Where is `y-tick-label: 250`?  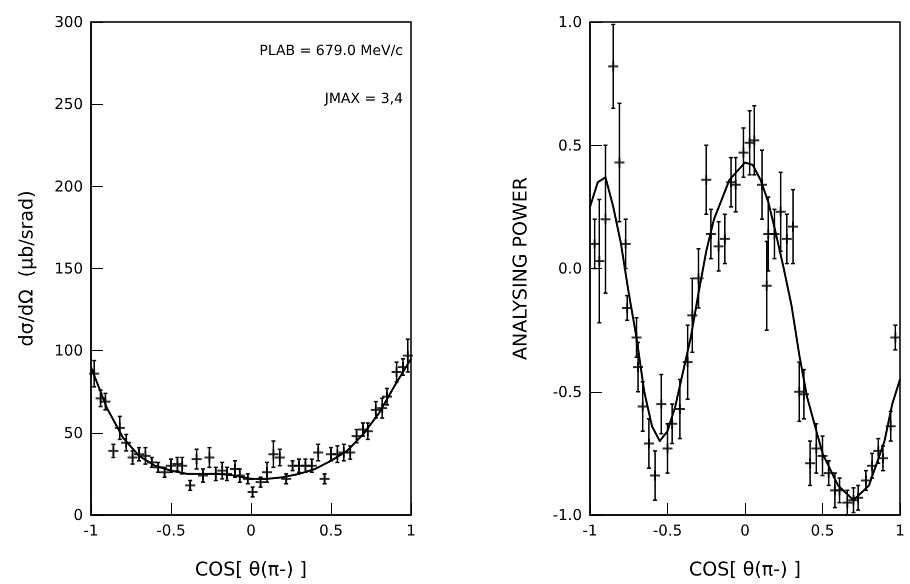
y-tick-label: 250 is located at coordinates (68, 104).